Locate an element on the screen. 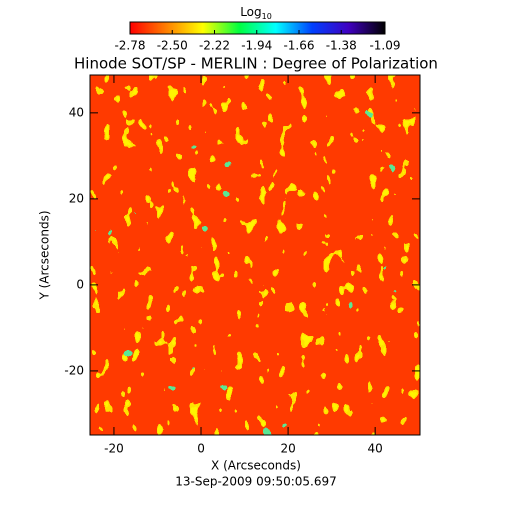 This screenshot has width=512, height=512. colorbar-tick-label: -2.22 is located at coordinates (214, 46).